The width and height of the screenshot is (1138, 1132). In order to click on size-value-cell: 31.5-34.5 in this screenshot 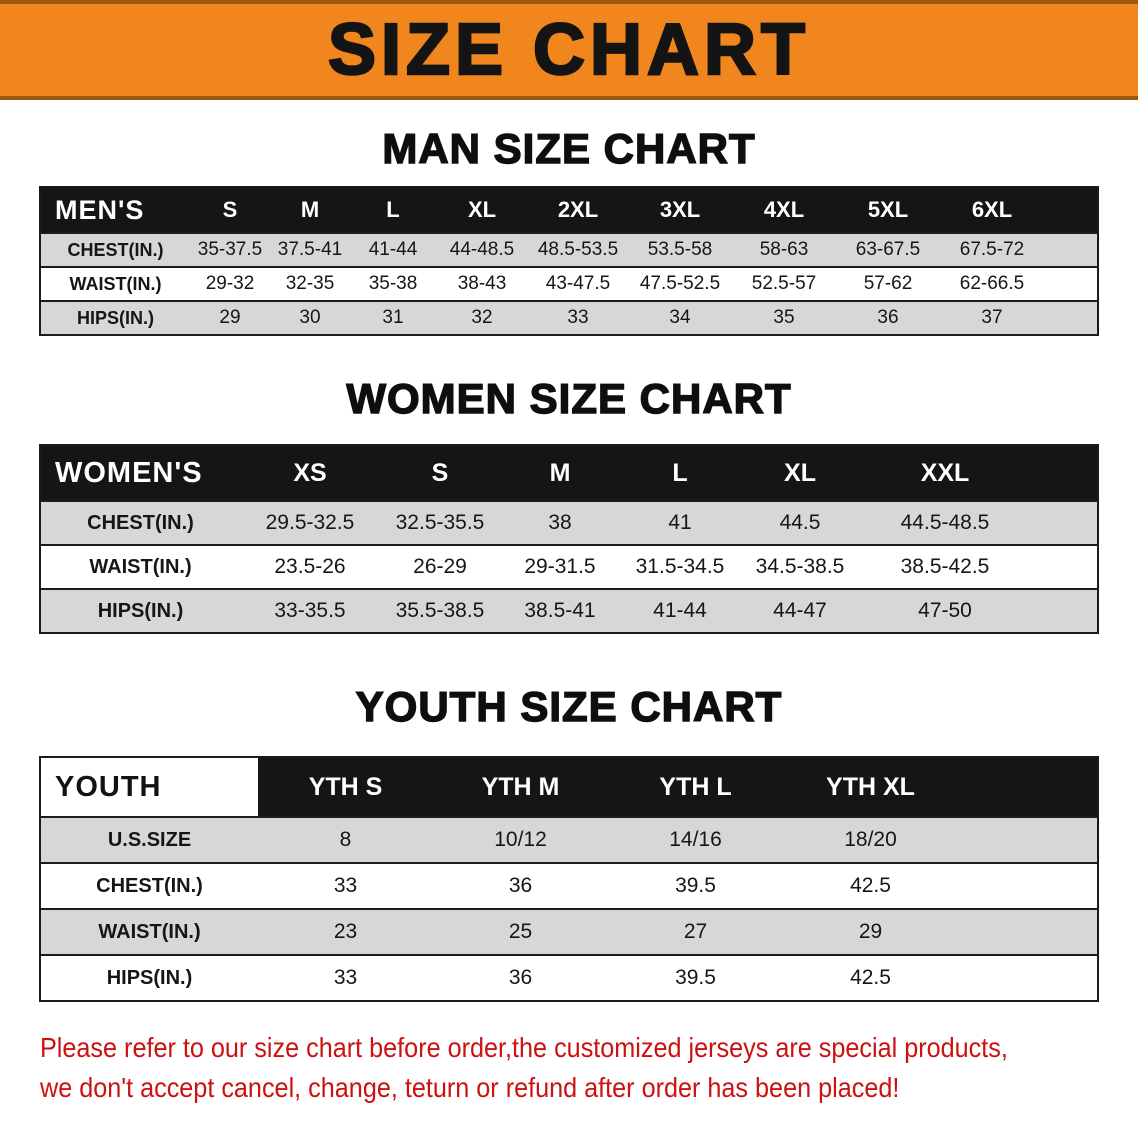, I will do `click(680, 566)`.